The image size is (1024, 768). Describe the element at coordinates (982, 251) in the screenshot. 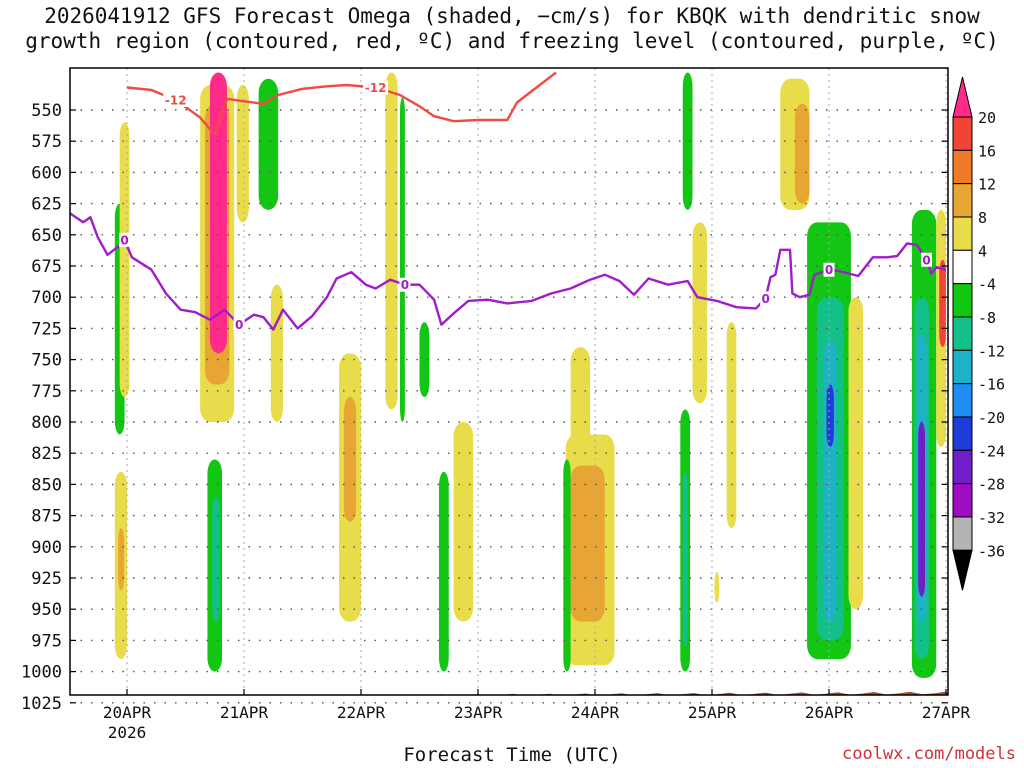

I see `colorbar-label-4: 4` at that location.